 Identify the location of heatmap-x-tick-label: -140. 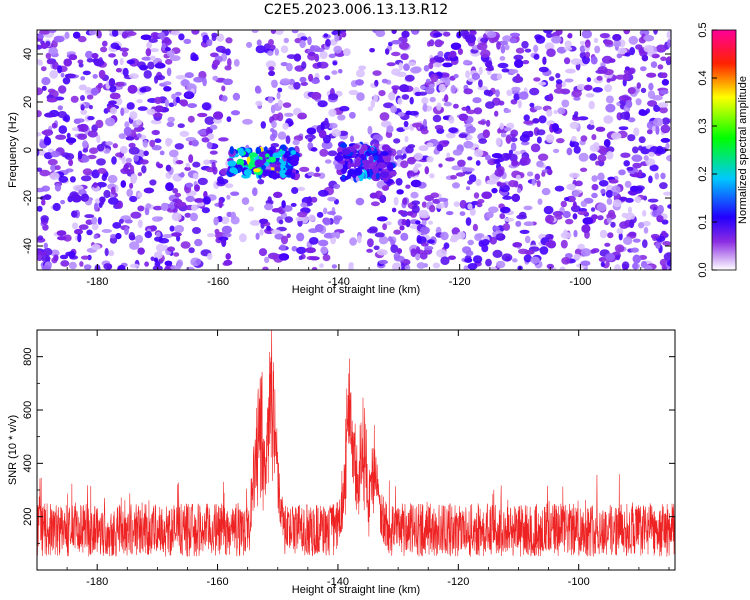
(339, 282).